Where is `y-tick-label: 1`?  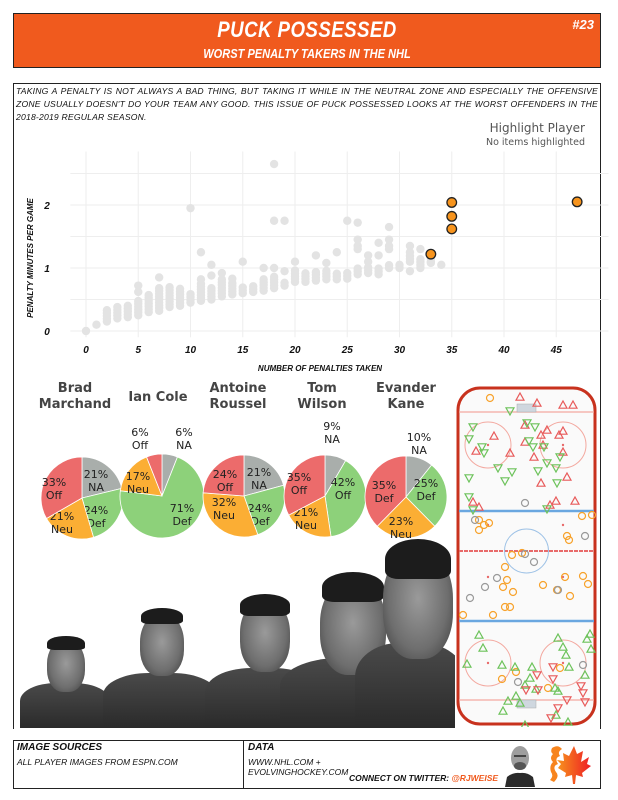 y-tick-label: 1 is located at coordinates (47, 269).